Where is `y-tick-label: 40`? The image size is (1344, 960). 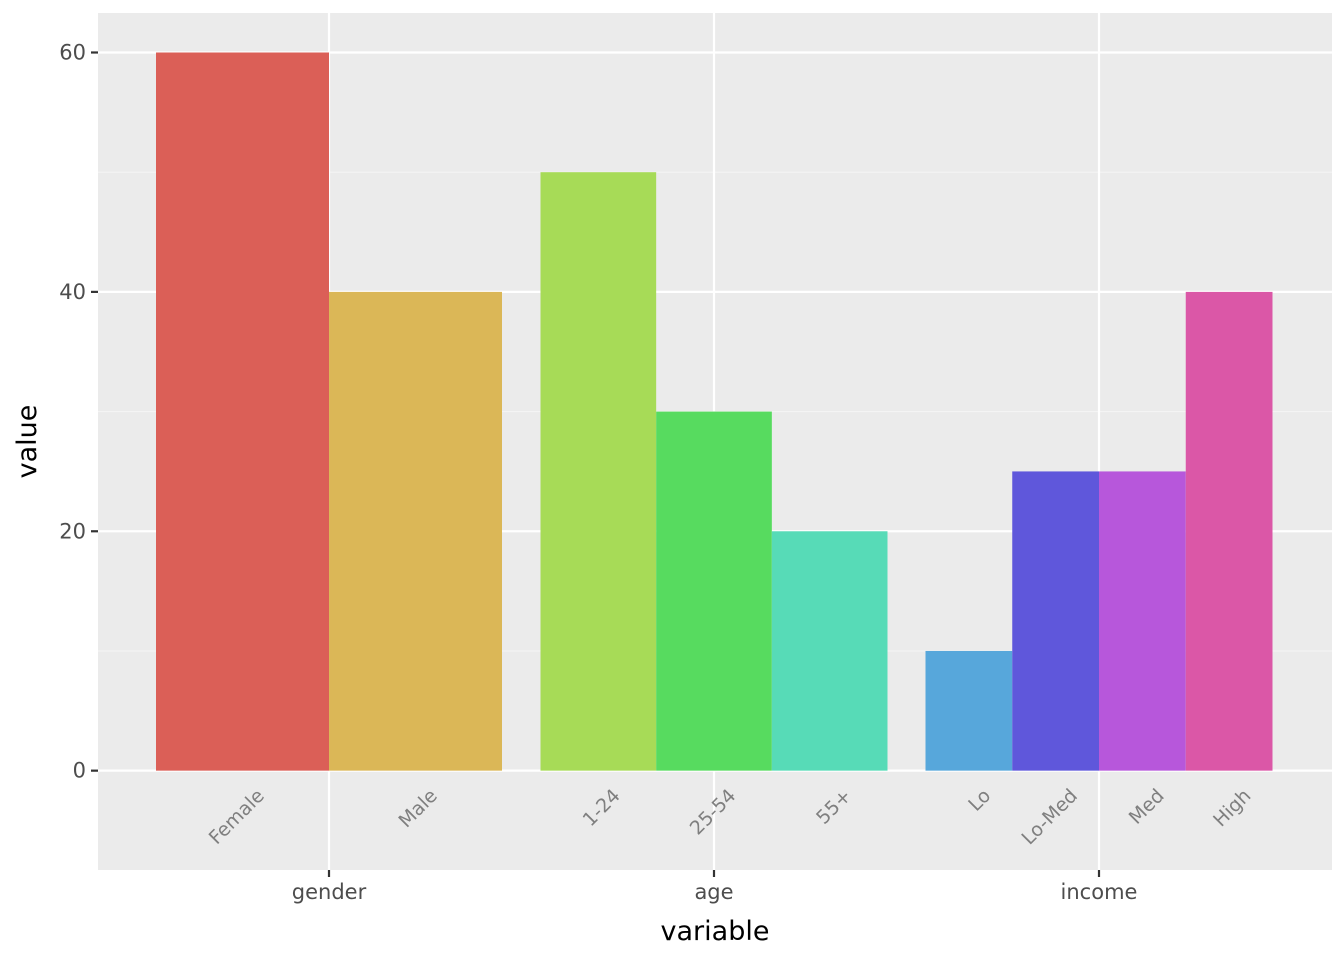 y-tick-label: 40 is located at coordinates (72, 292).